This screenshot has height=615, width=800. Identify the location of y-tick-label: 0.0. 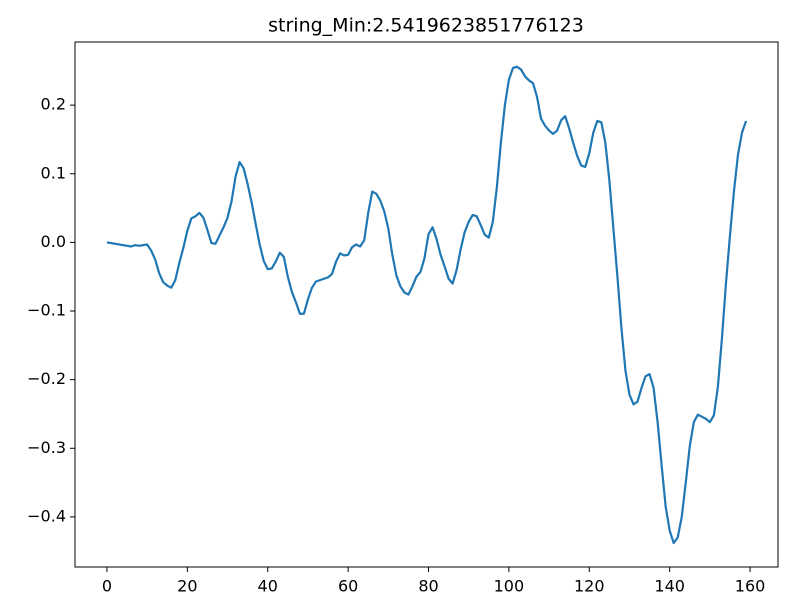
(53, 241).